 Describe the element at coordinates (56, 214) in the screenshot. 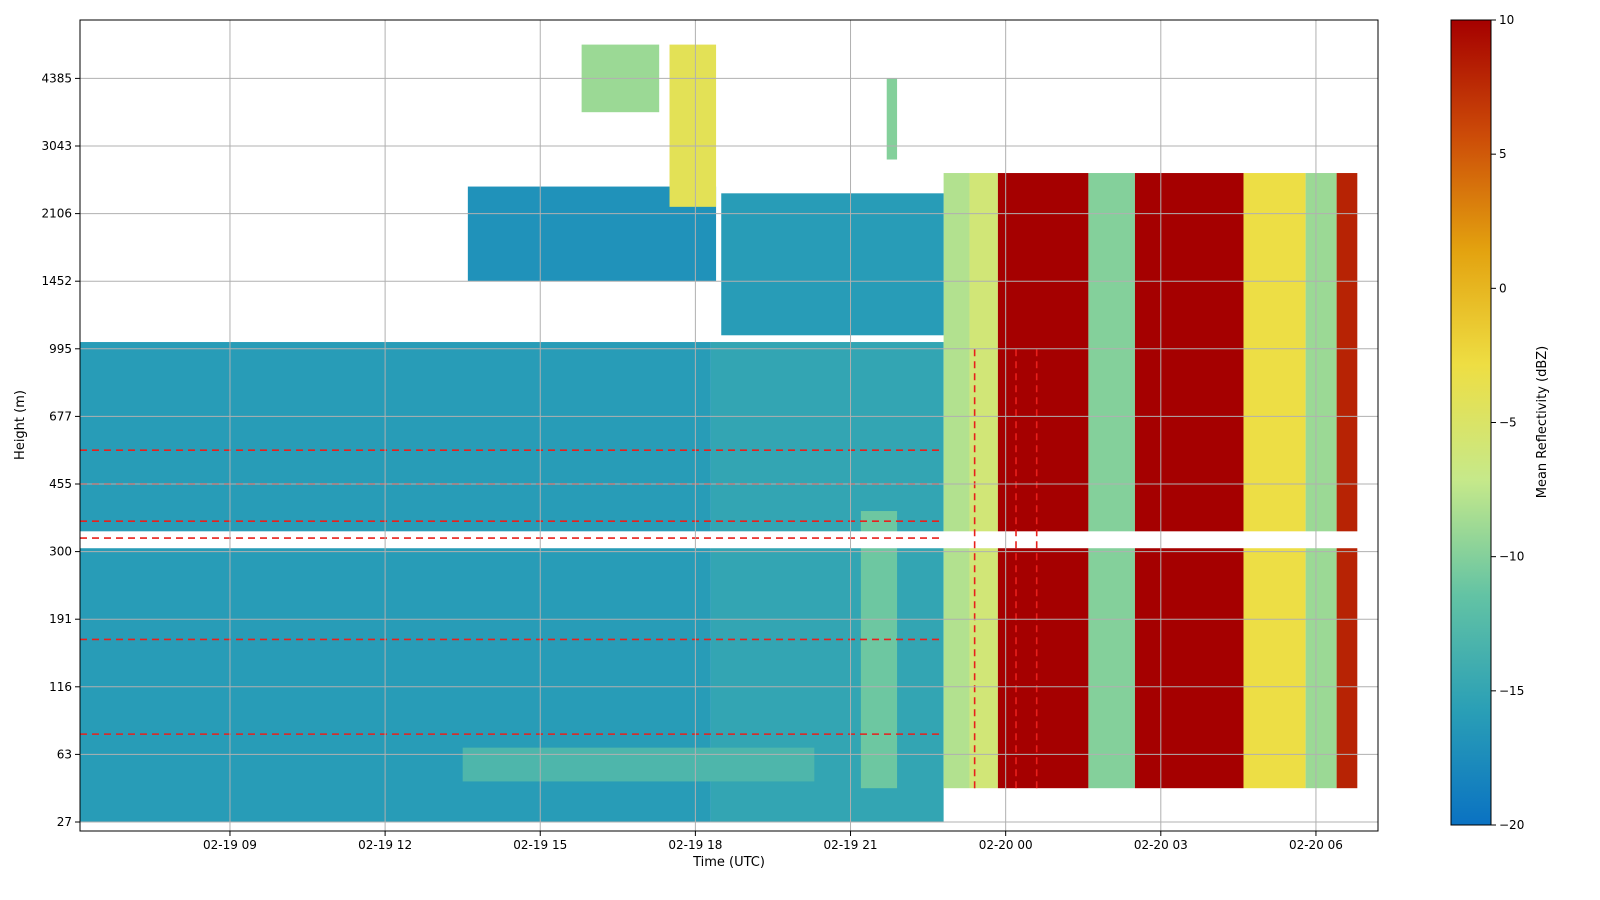

I see `y-tick-label: 2106` at that location.